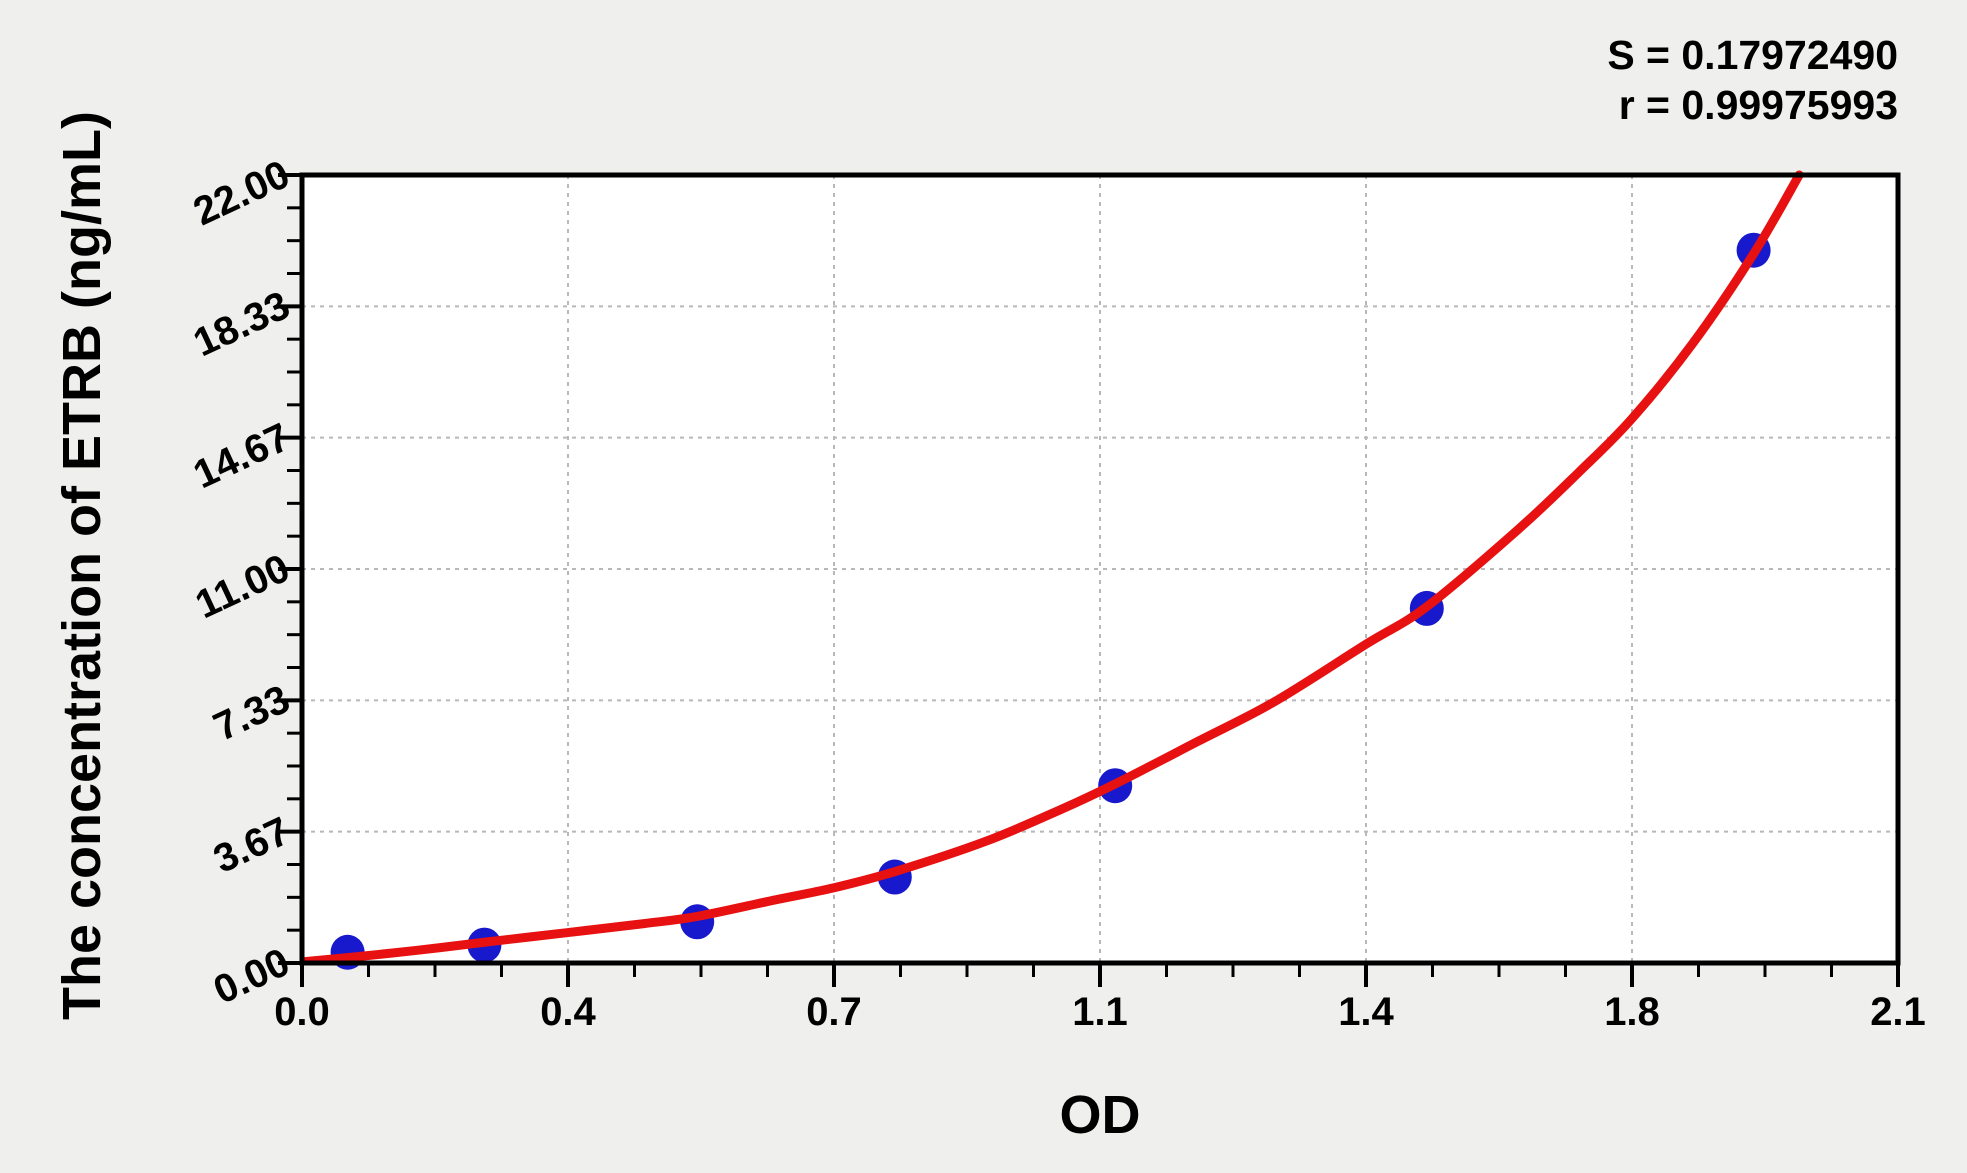  Describe the element at coordinates (1100, 1115) in the screenshot. I see `x-axis-title: OD` at that location.